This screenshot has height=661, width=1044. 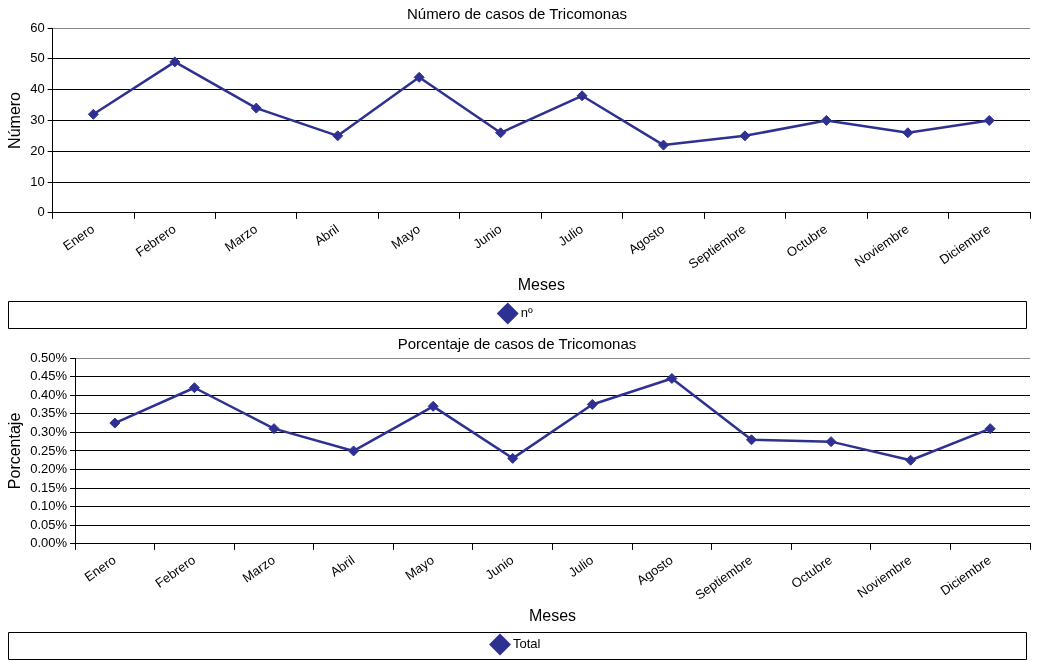 I want to click on y-axis-title: Número, so click(x=15, y=120).